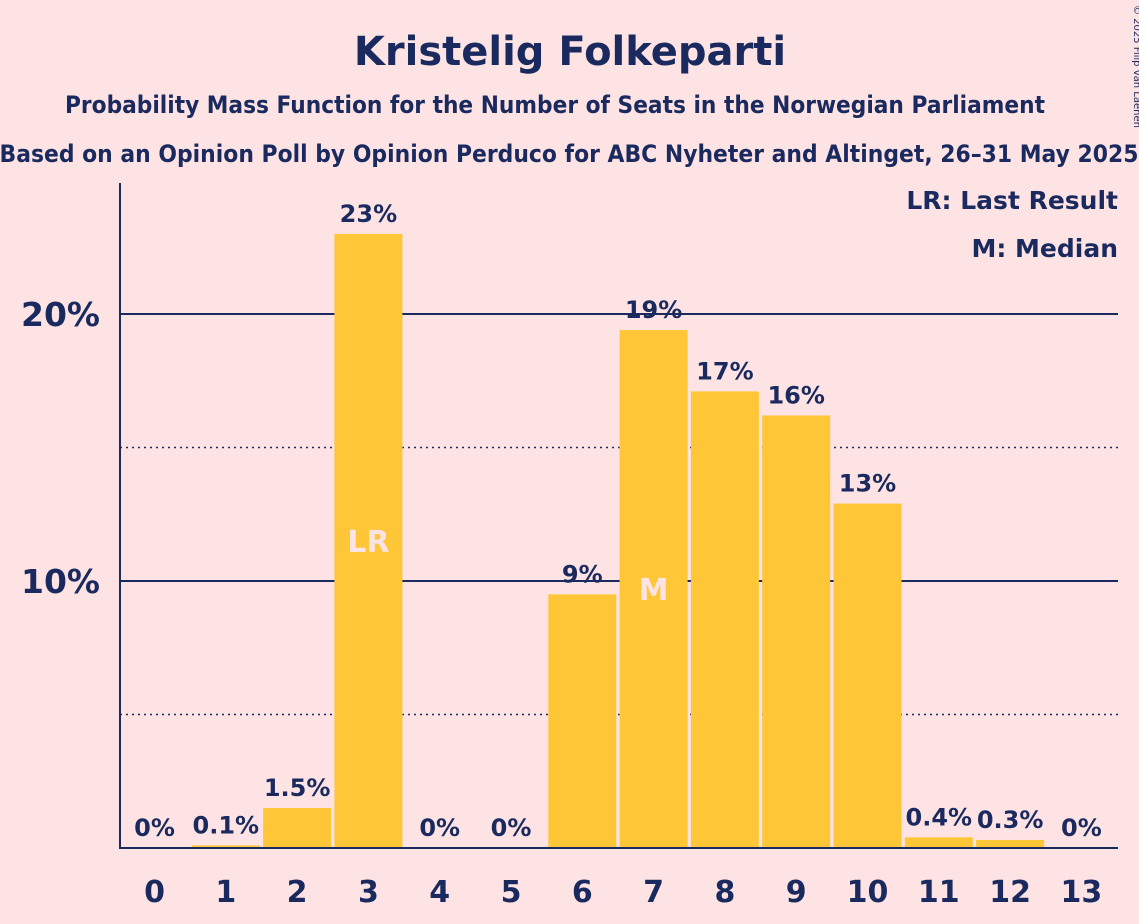 The height and width of the screenshot is (924, 1139). I want to click on chart-title: Kristelig Folkeparti, so click(570, 52).